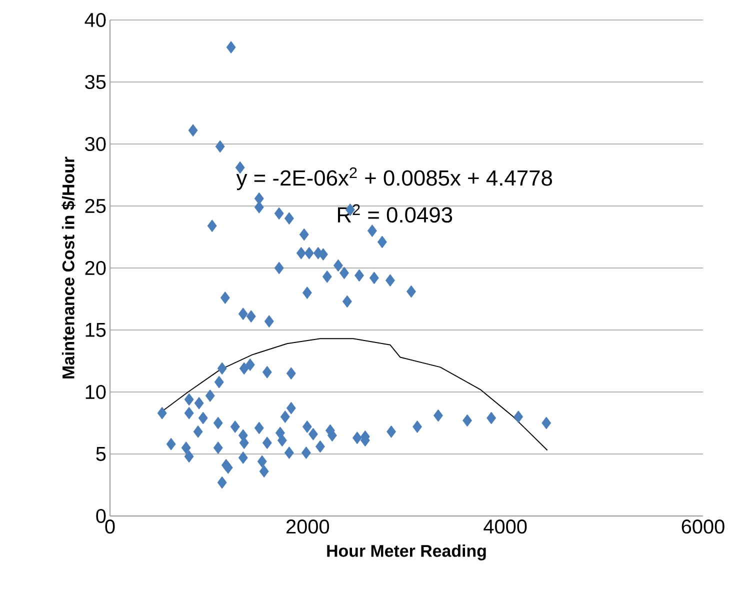  Describe the element at coordinates (406, 552) in the screenshot. I see `x-axis-title: Hour Meter Reading` at that location.